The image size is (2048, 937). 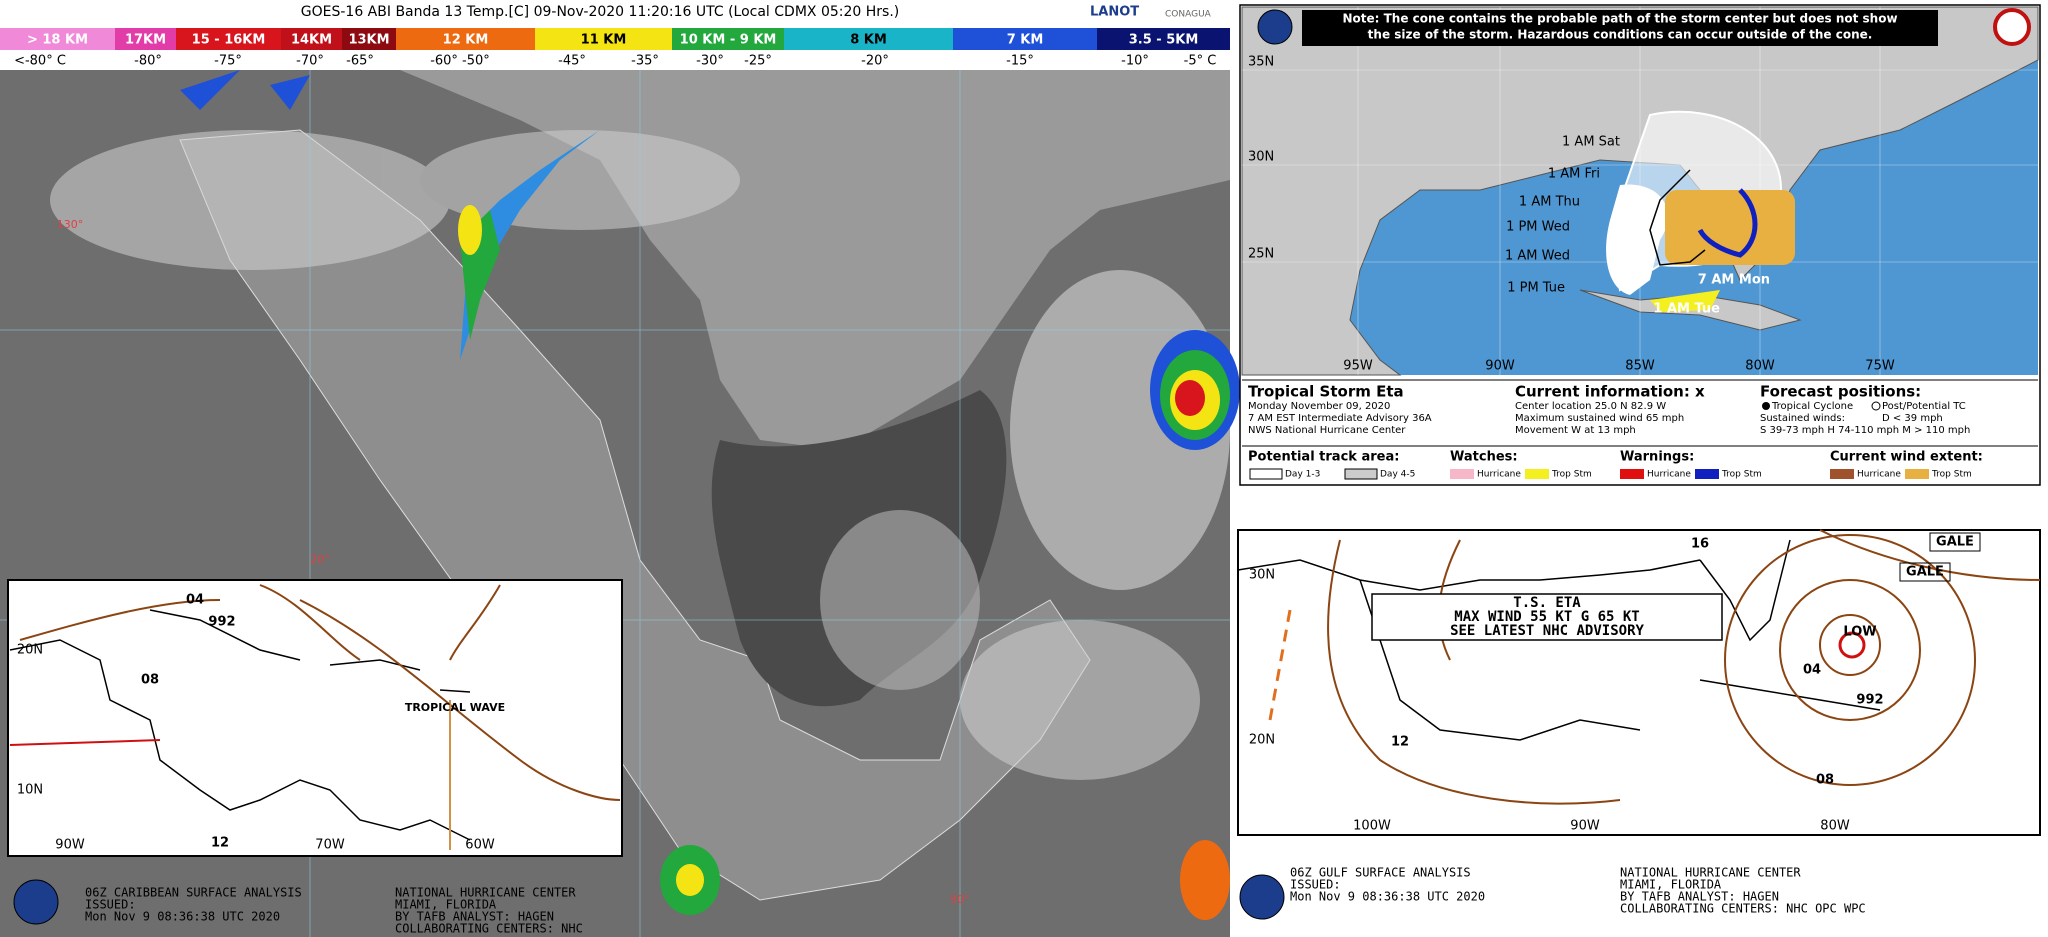 What do you see at coordinates (728, 40) in the screenshot?
I see `legend-label: 10 KM - 9 KM` at bounding box center [728, 40].